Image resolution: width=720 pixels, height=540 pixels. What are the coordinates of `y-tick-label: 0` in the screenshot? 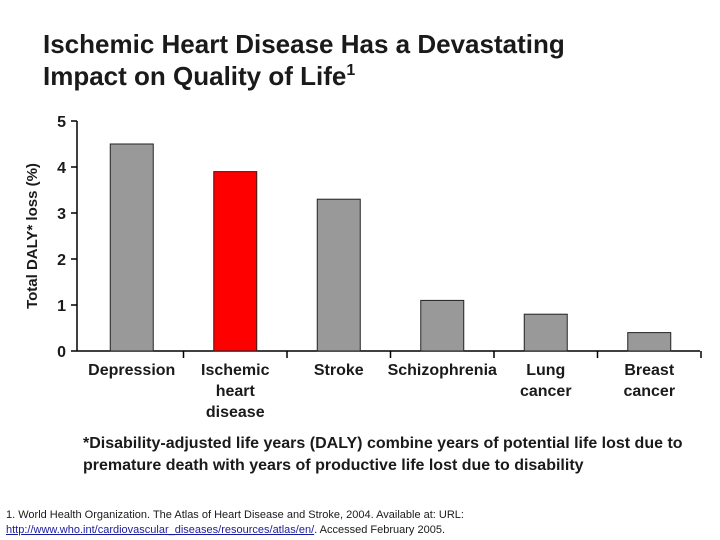 It's located at (61, 352).